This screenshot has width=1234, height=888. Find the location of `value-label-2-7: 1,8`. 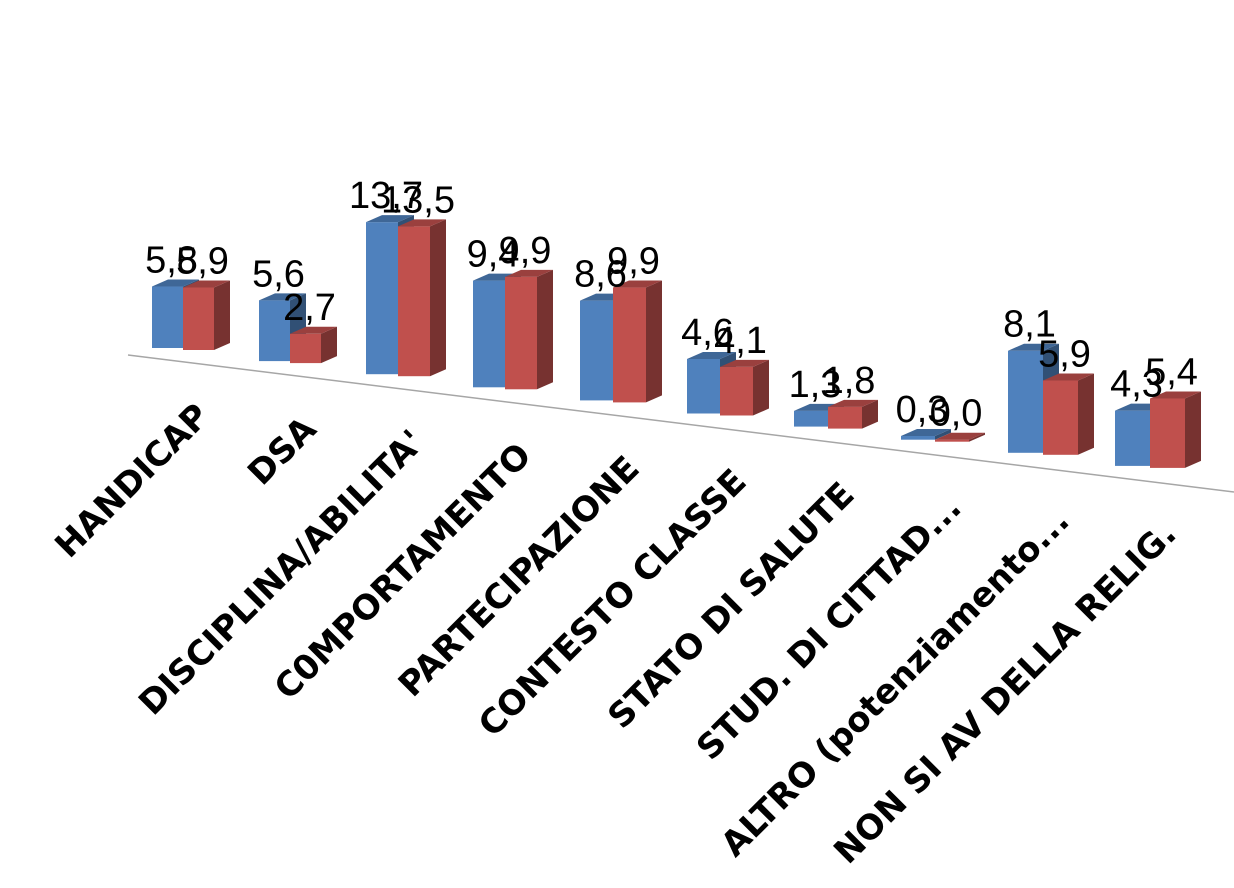

value-label-2-7: 1,8 is located at coordinates (849, 381).